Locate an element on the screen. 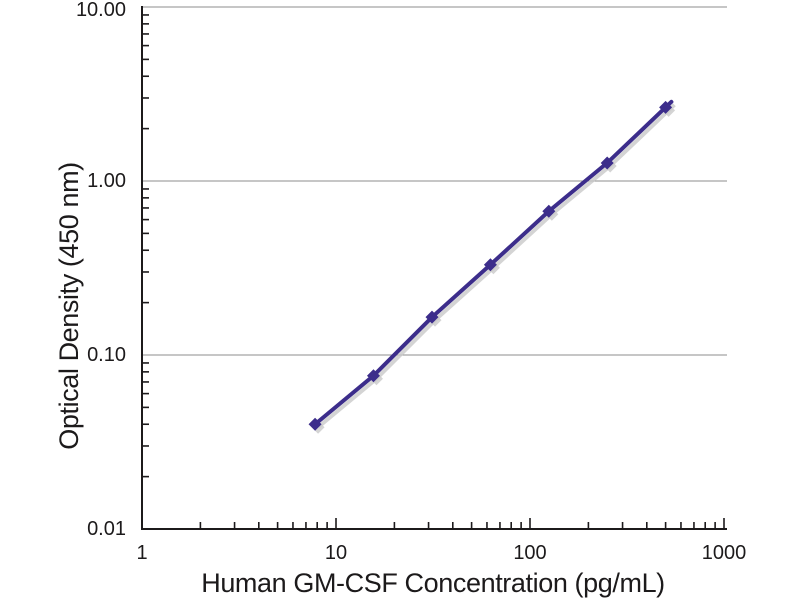 Image resolution: width=800 pixels, height=600 pixels. y-tick-label: 10.00 is located at coordinates (101, 10).